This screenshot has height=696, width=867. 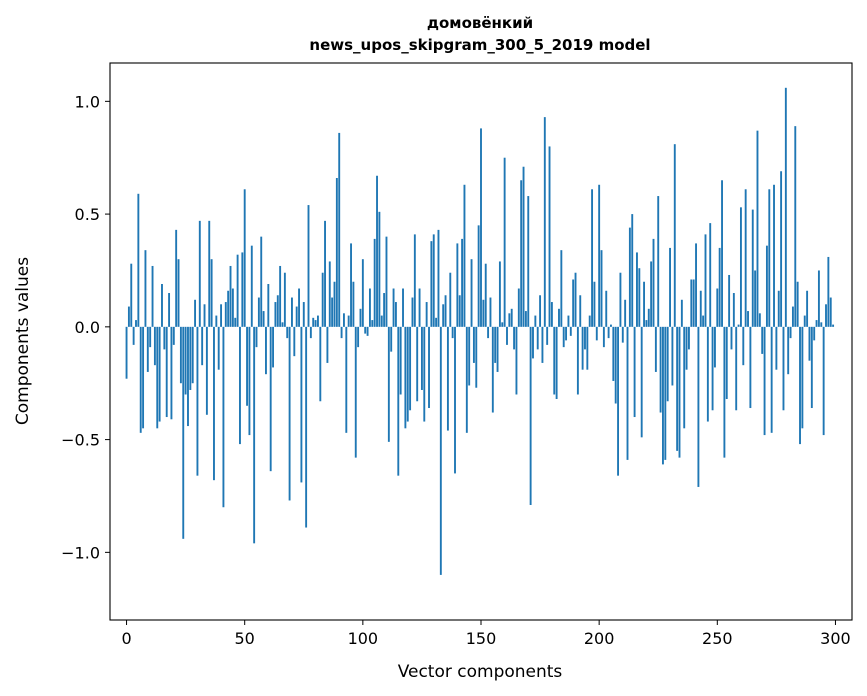 I want to click on x-tick-label-300: 300, so click(x=835, y=638).